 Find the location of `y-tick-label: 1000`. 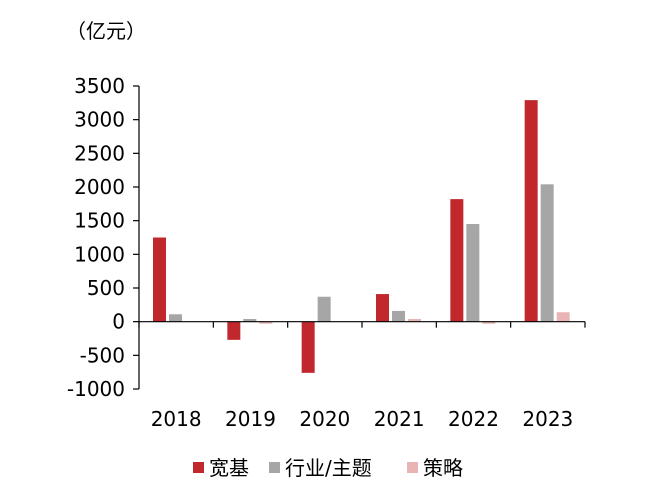

y-tick-label: 1000 is located at coordinates (99, 254).